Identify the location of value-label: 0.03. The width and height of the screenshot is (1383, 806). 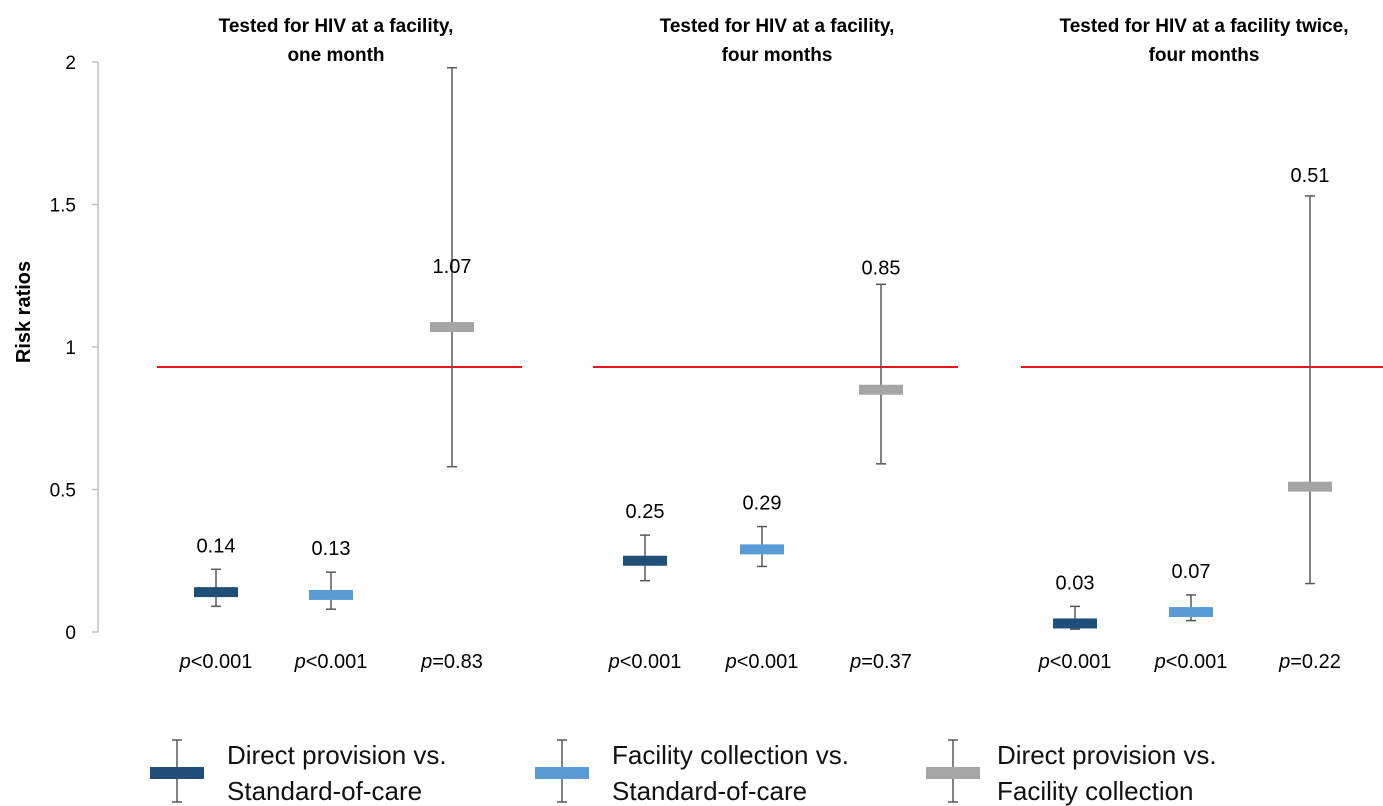
(1075, 583).